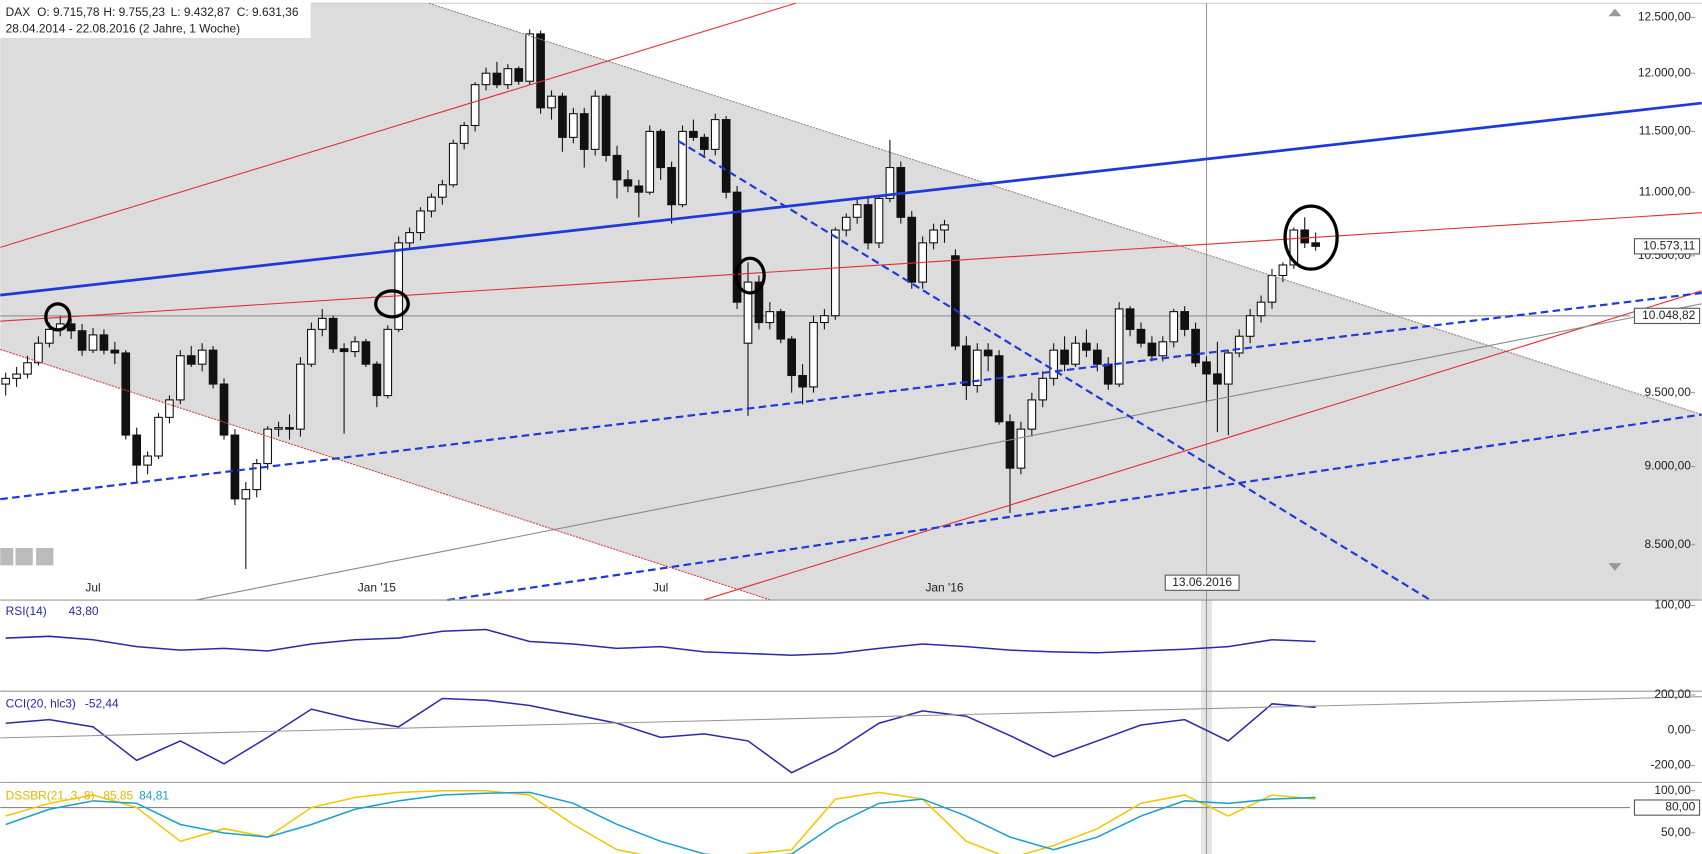 This screenshot has width=1702, height=854. What do you see at coordinates (41, 703) in the screenshot?
I see `indicator-title: CCI(20, hlc3)` at bounding box center [41, 703].